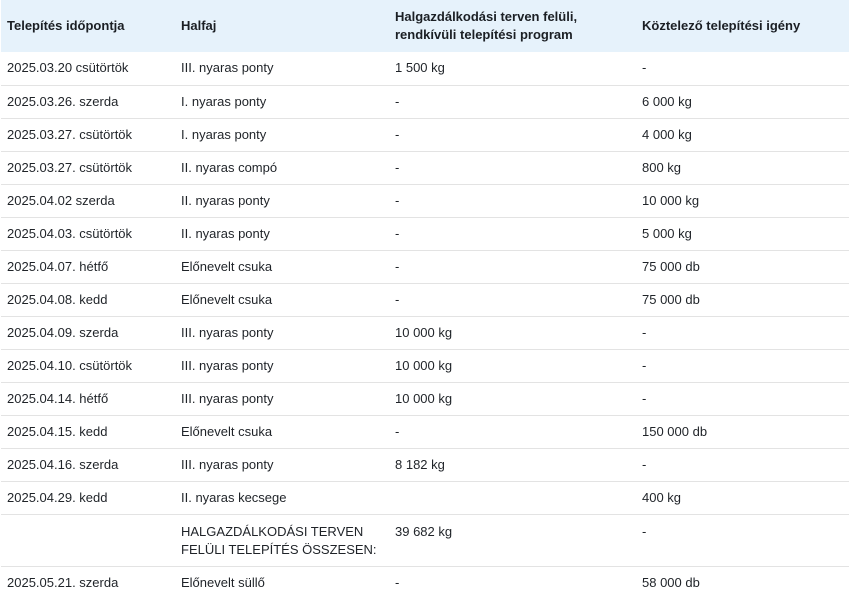 The image size is (850, 610). Describe the element at coordinates (63, 464) in the screenshot. I see `cell-date: 2025.04.16. szerda` at that location.